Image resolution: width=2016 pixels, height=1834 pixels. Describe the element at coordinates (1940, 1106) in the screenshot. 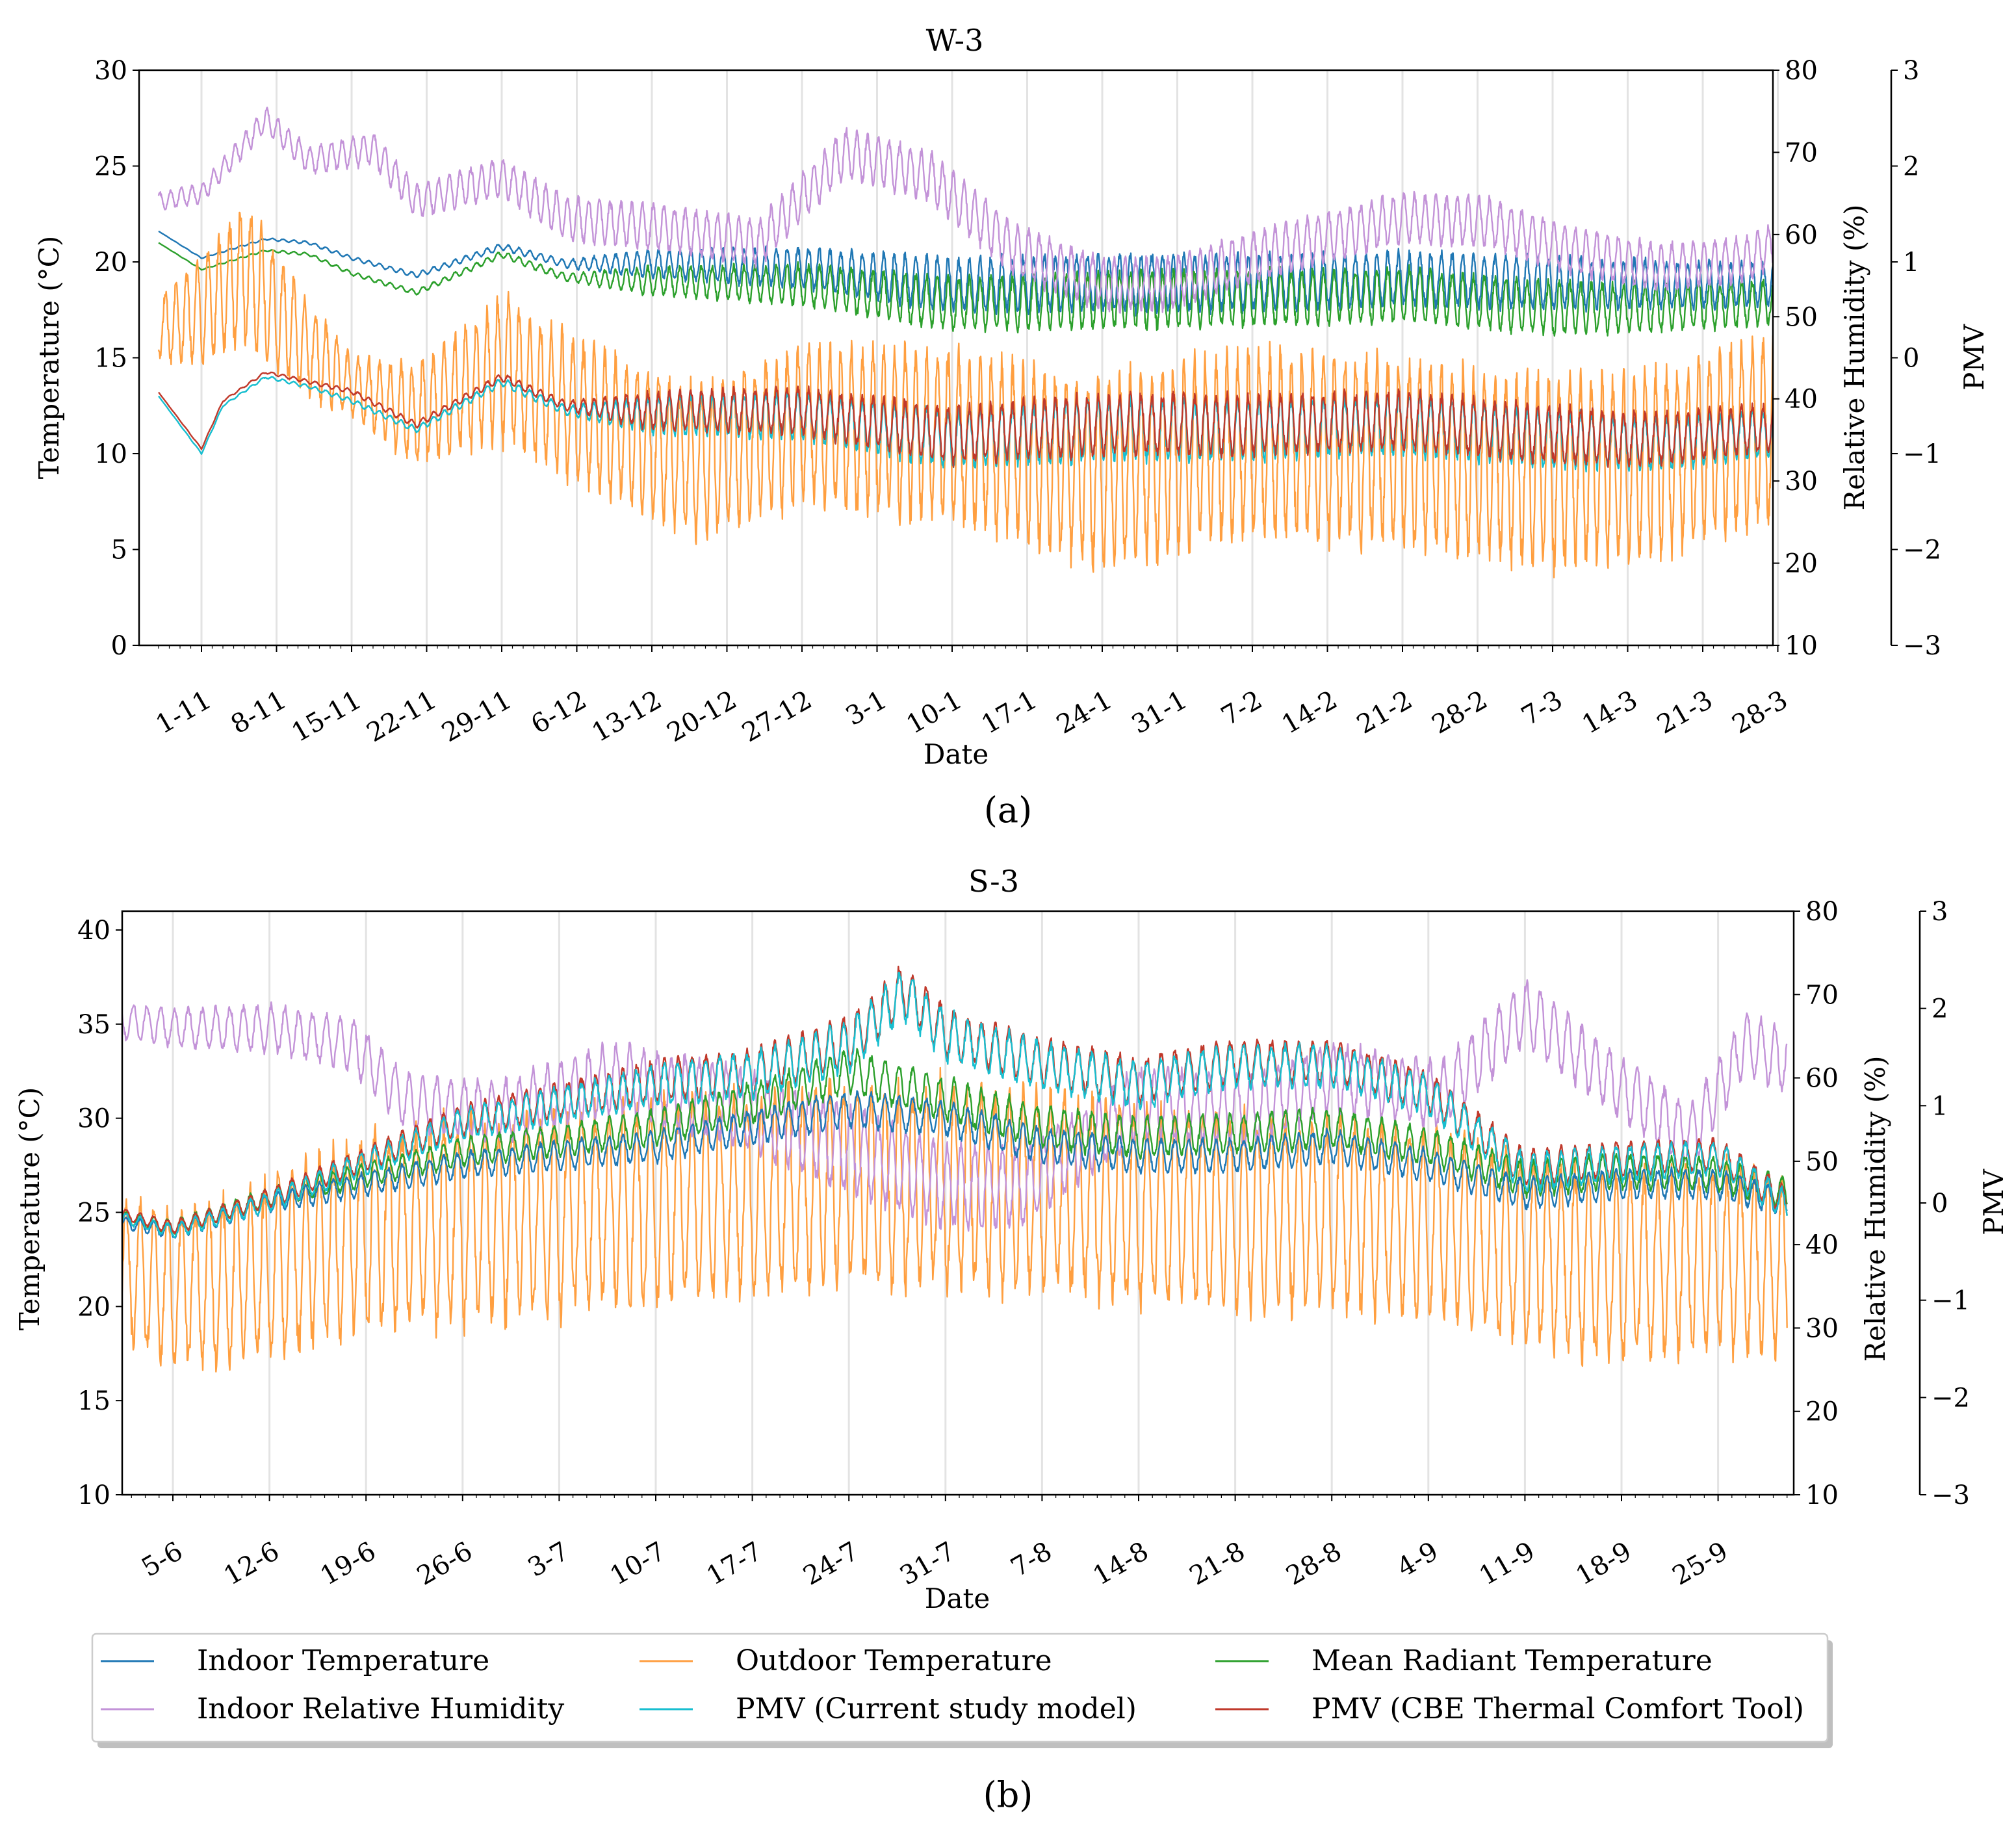

I see `pmv-tick-label: 1` at that location.